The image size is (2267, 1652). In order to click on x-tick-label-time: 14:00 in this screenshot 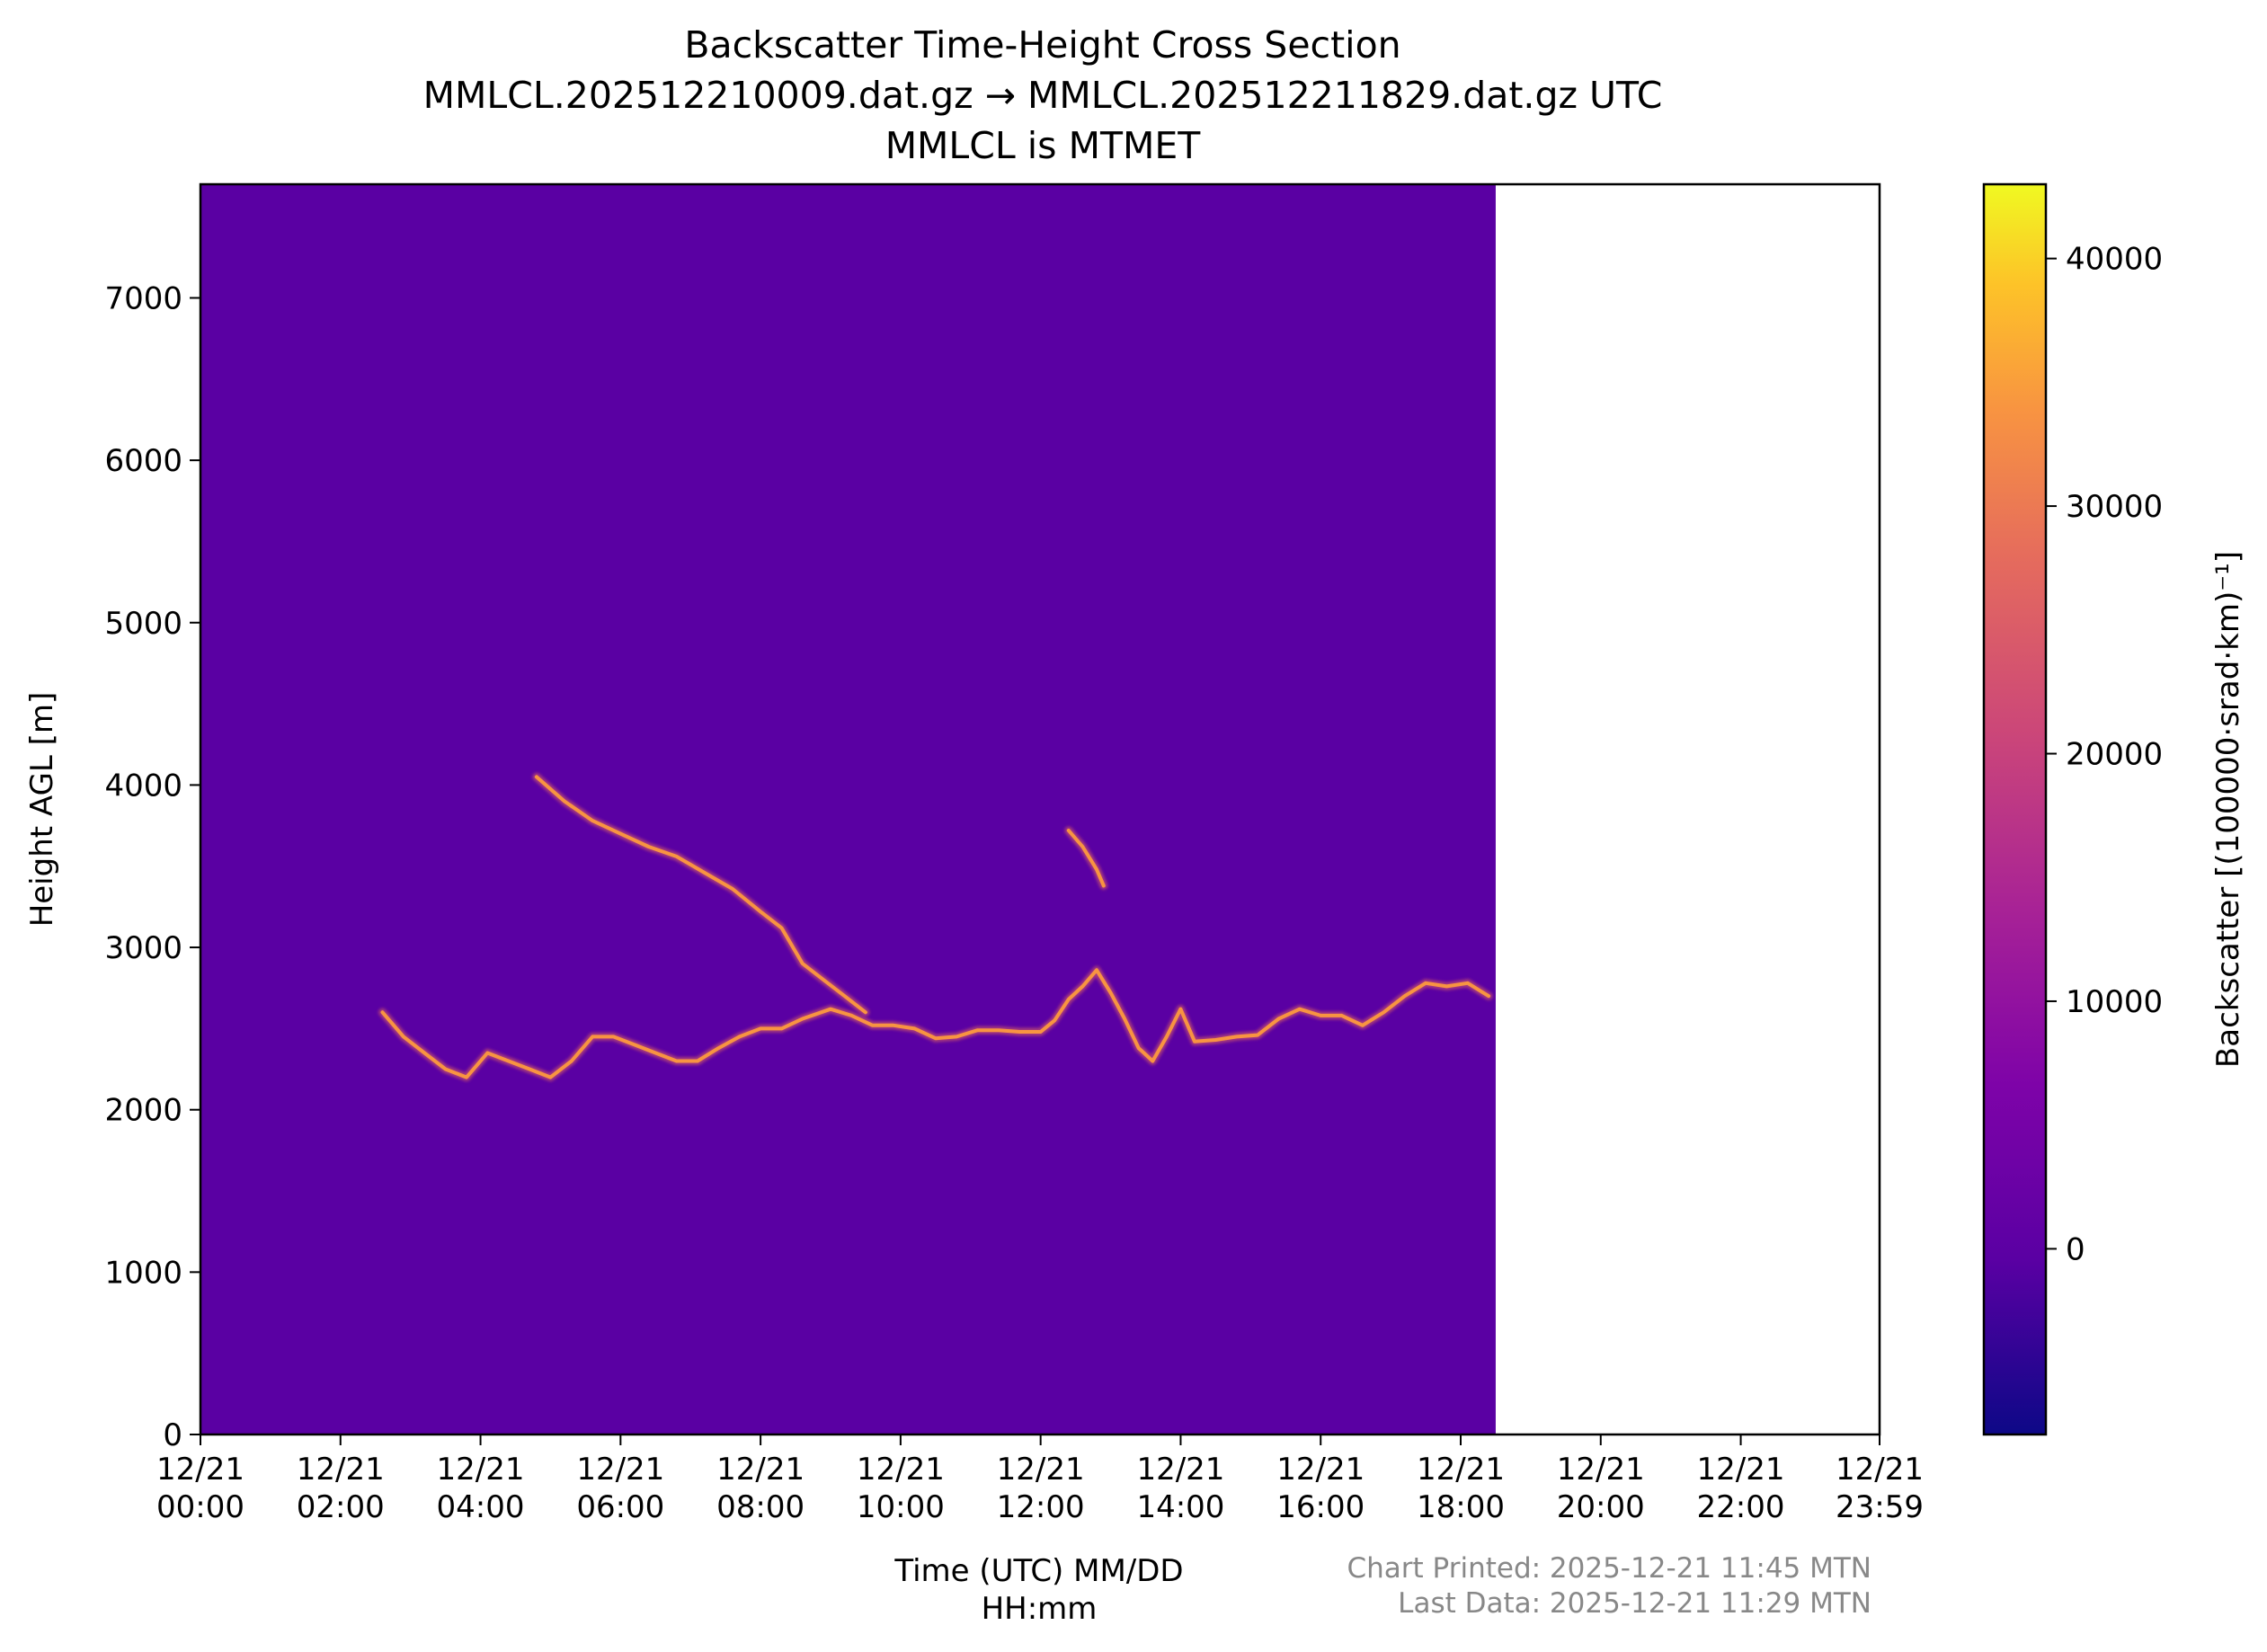, I will do `click(1180, 1507)`.